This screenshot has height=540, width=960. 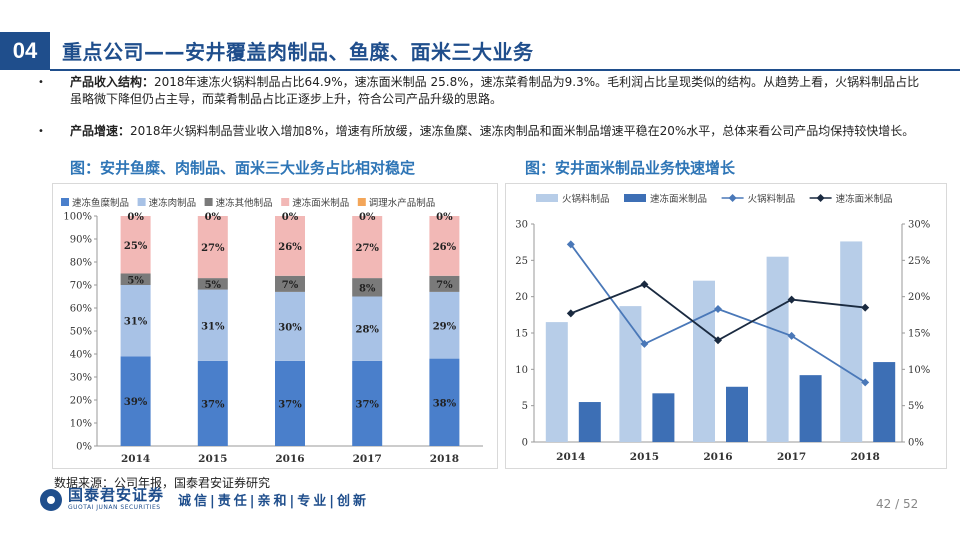 I want to click on y-right-tick-label: 15%, so click(x=919, y=334).